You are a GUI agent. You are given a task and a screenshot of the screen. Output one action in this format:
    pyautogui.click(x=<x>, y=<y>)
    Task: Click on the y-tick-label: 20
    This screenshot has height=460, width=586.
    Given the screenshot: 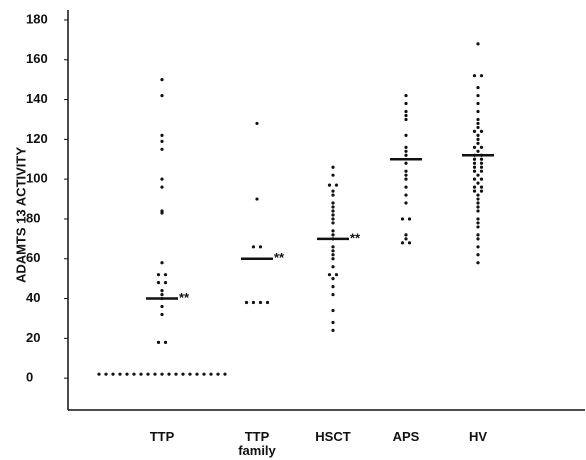 What is the action you would take?
    pyautogui.click(x=33, y=337)
    